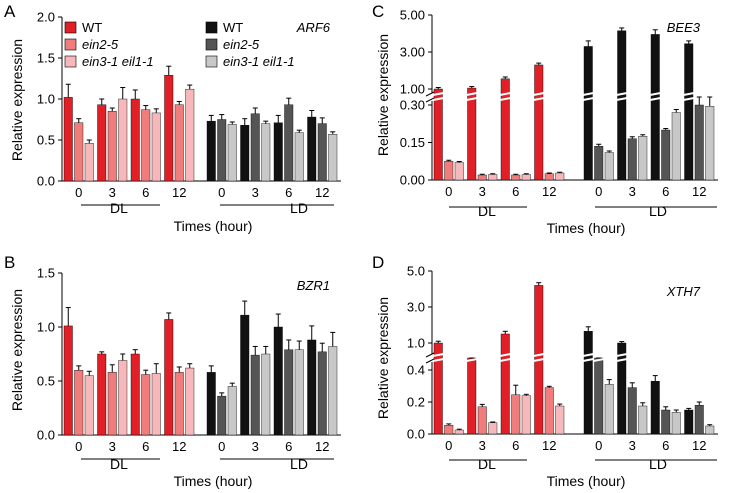 The height and width of the screenshot is (493, 729). What do you see at coordinates (412, 180) in the screenshot?
I see `y-tick-label: 0.00` at bounding box center [412, 180].